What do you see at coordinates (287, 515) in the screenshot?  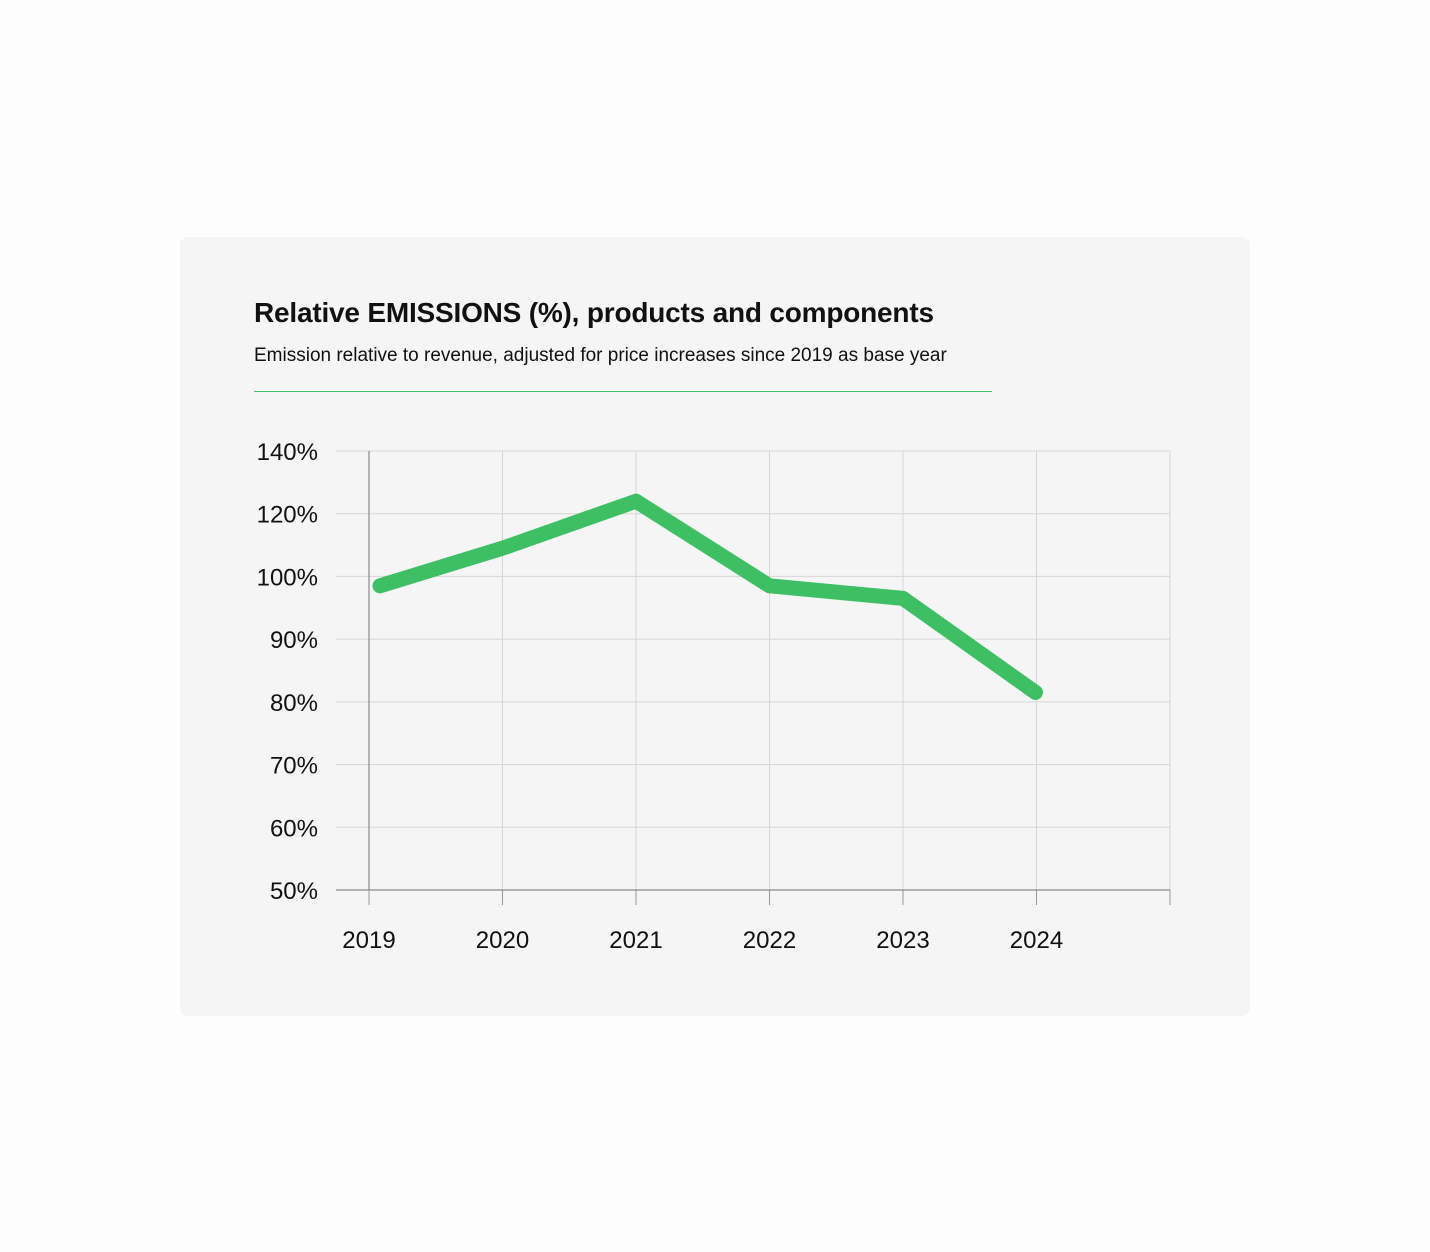 I see `y-tick-label: 120%` at bounding box center [287, 515].